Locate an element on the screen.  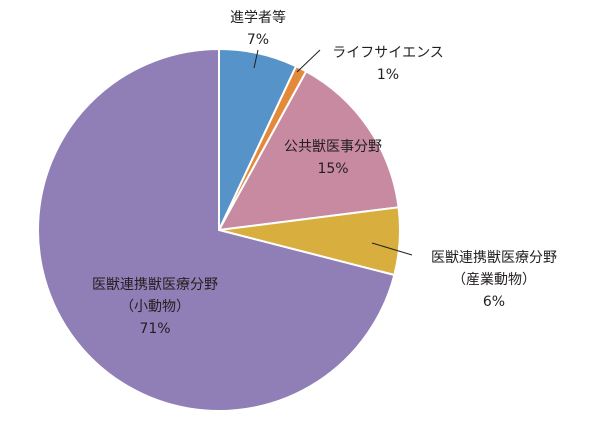
slice-name-lifescience: ライフサイエンス is located at coordinates (388, 53).